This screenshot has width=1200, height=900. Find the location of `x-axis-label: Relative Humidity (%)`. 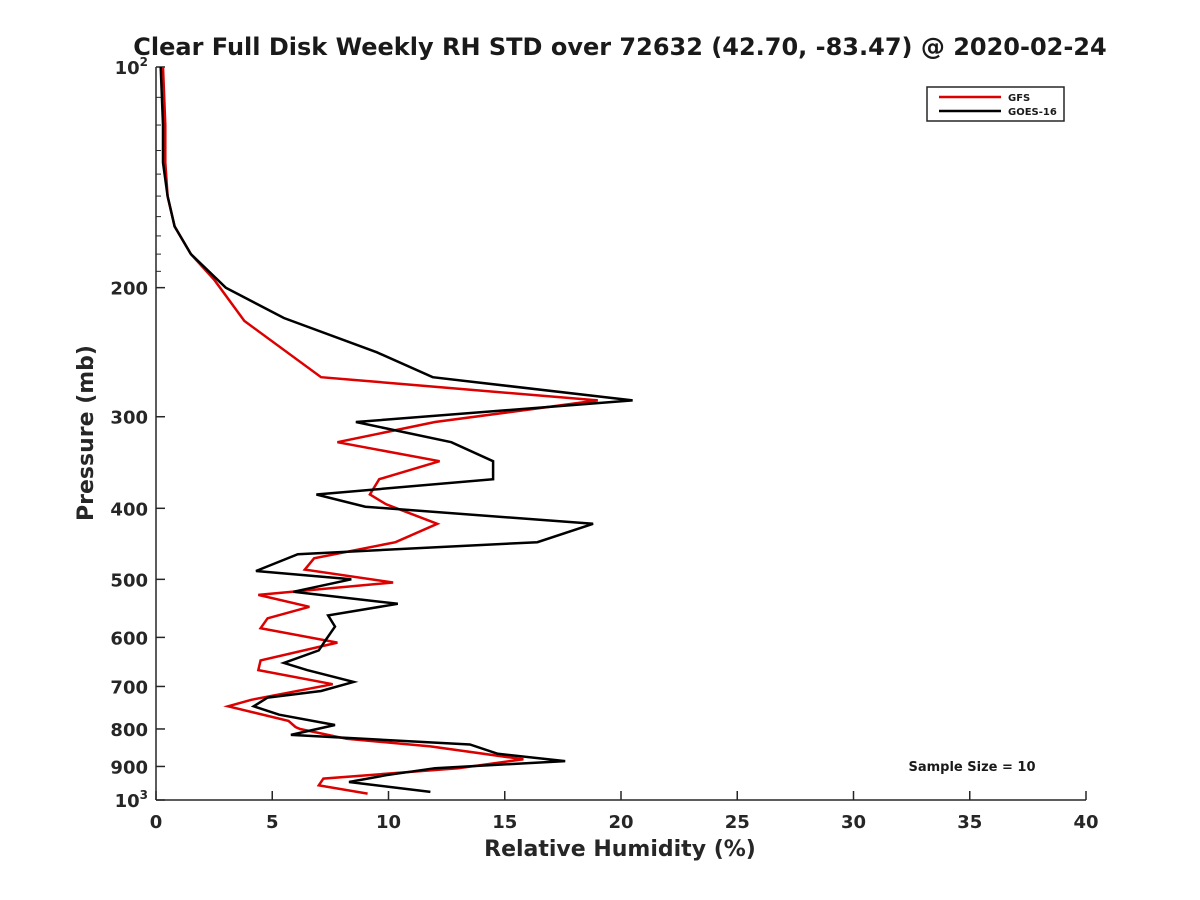

x-axis-label: Relative Humidity (%) is located at coordinates (620, 849).